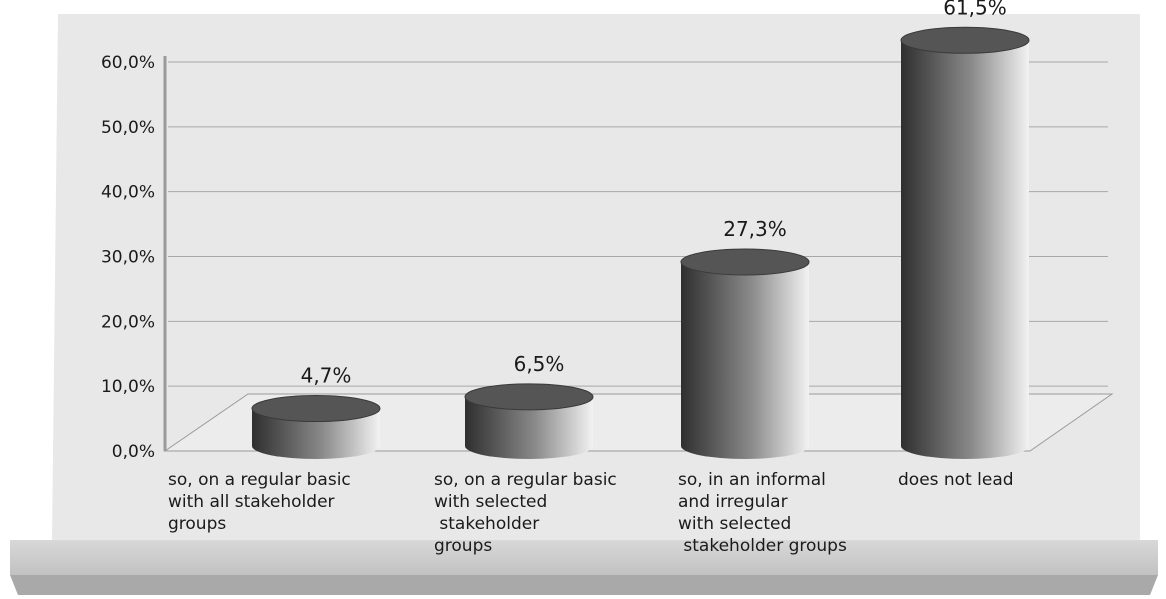  I want to click on data-label: 61,5%, so click(975, 9).